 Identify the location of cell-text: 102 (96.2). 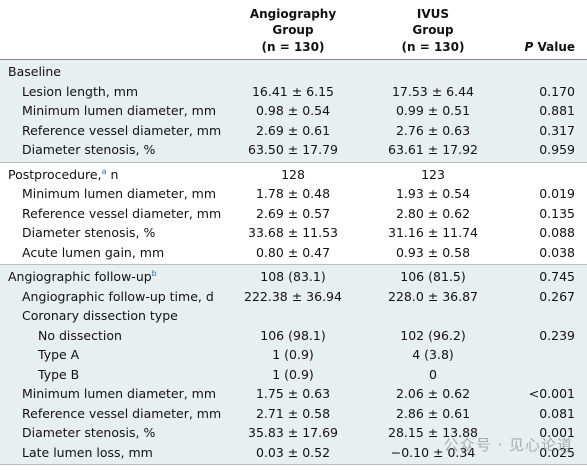
(433, 335).